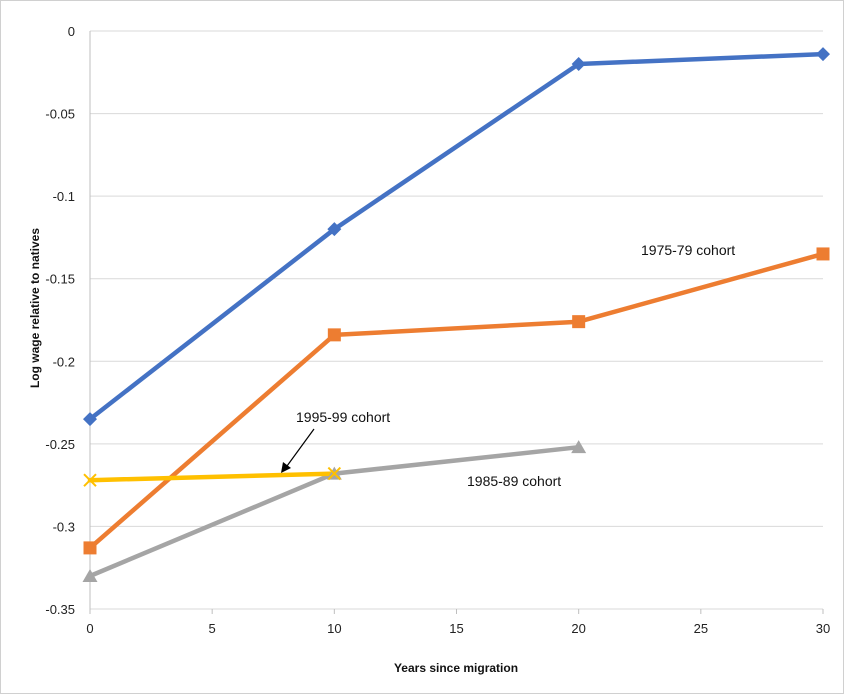  What do you see at coordinates (35, 308) in the screenshot?
I see `y-axis-title: Log wage relative to natives` at bounding box center [35, 308].